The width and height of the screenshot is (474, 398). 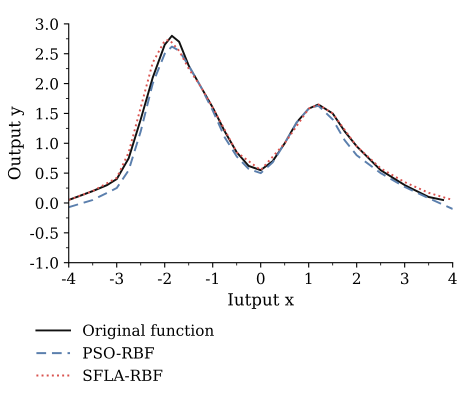 I want to click on y-tick-label: 2.0, so click(x=47, y=84).